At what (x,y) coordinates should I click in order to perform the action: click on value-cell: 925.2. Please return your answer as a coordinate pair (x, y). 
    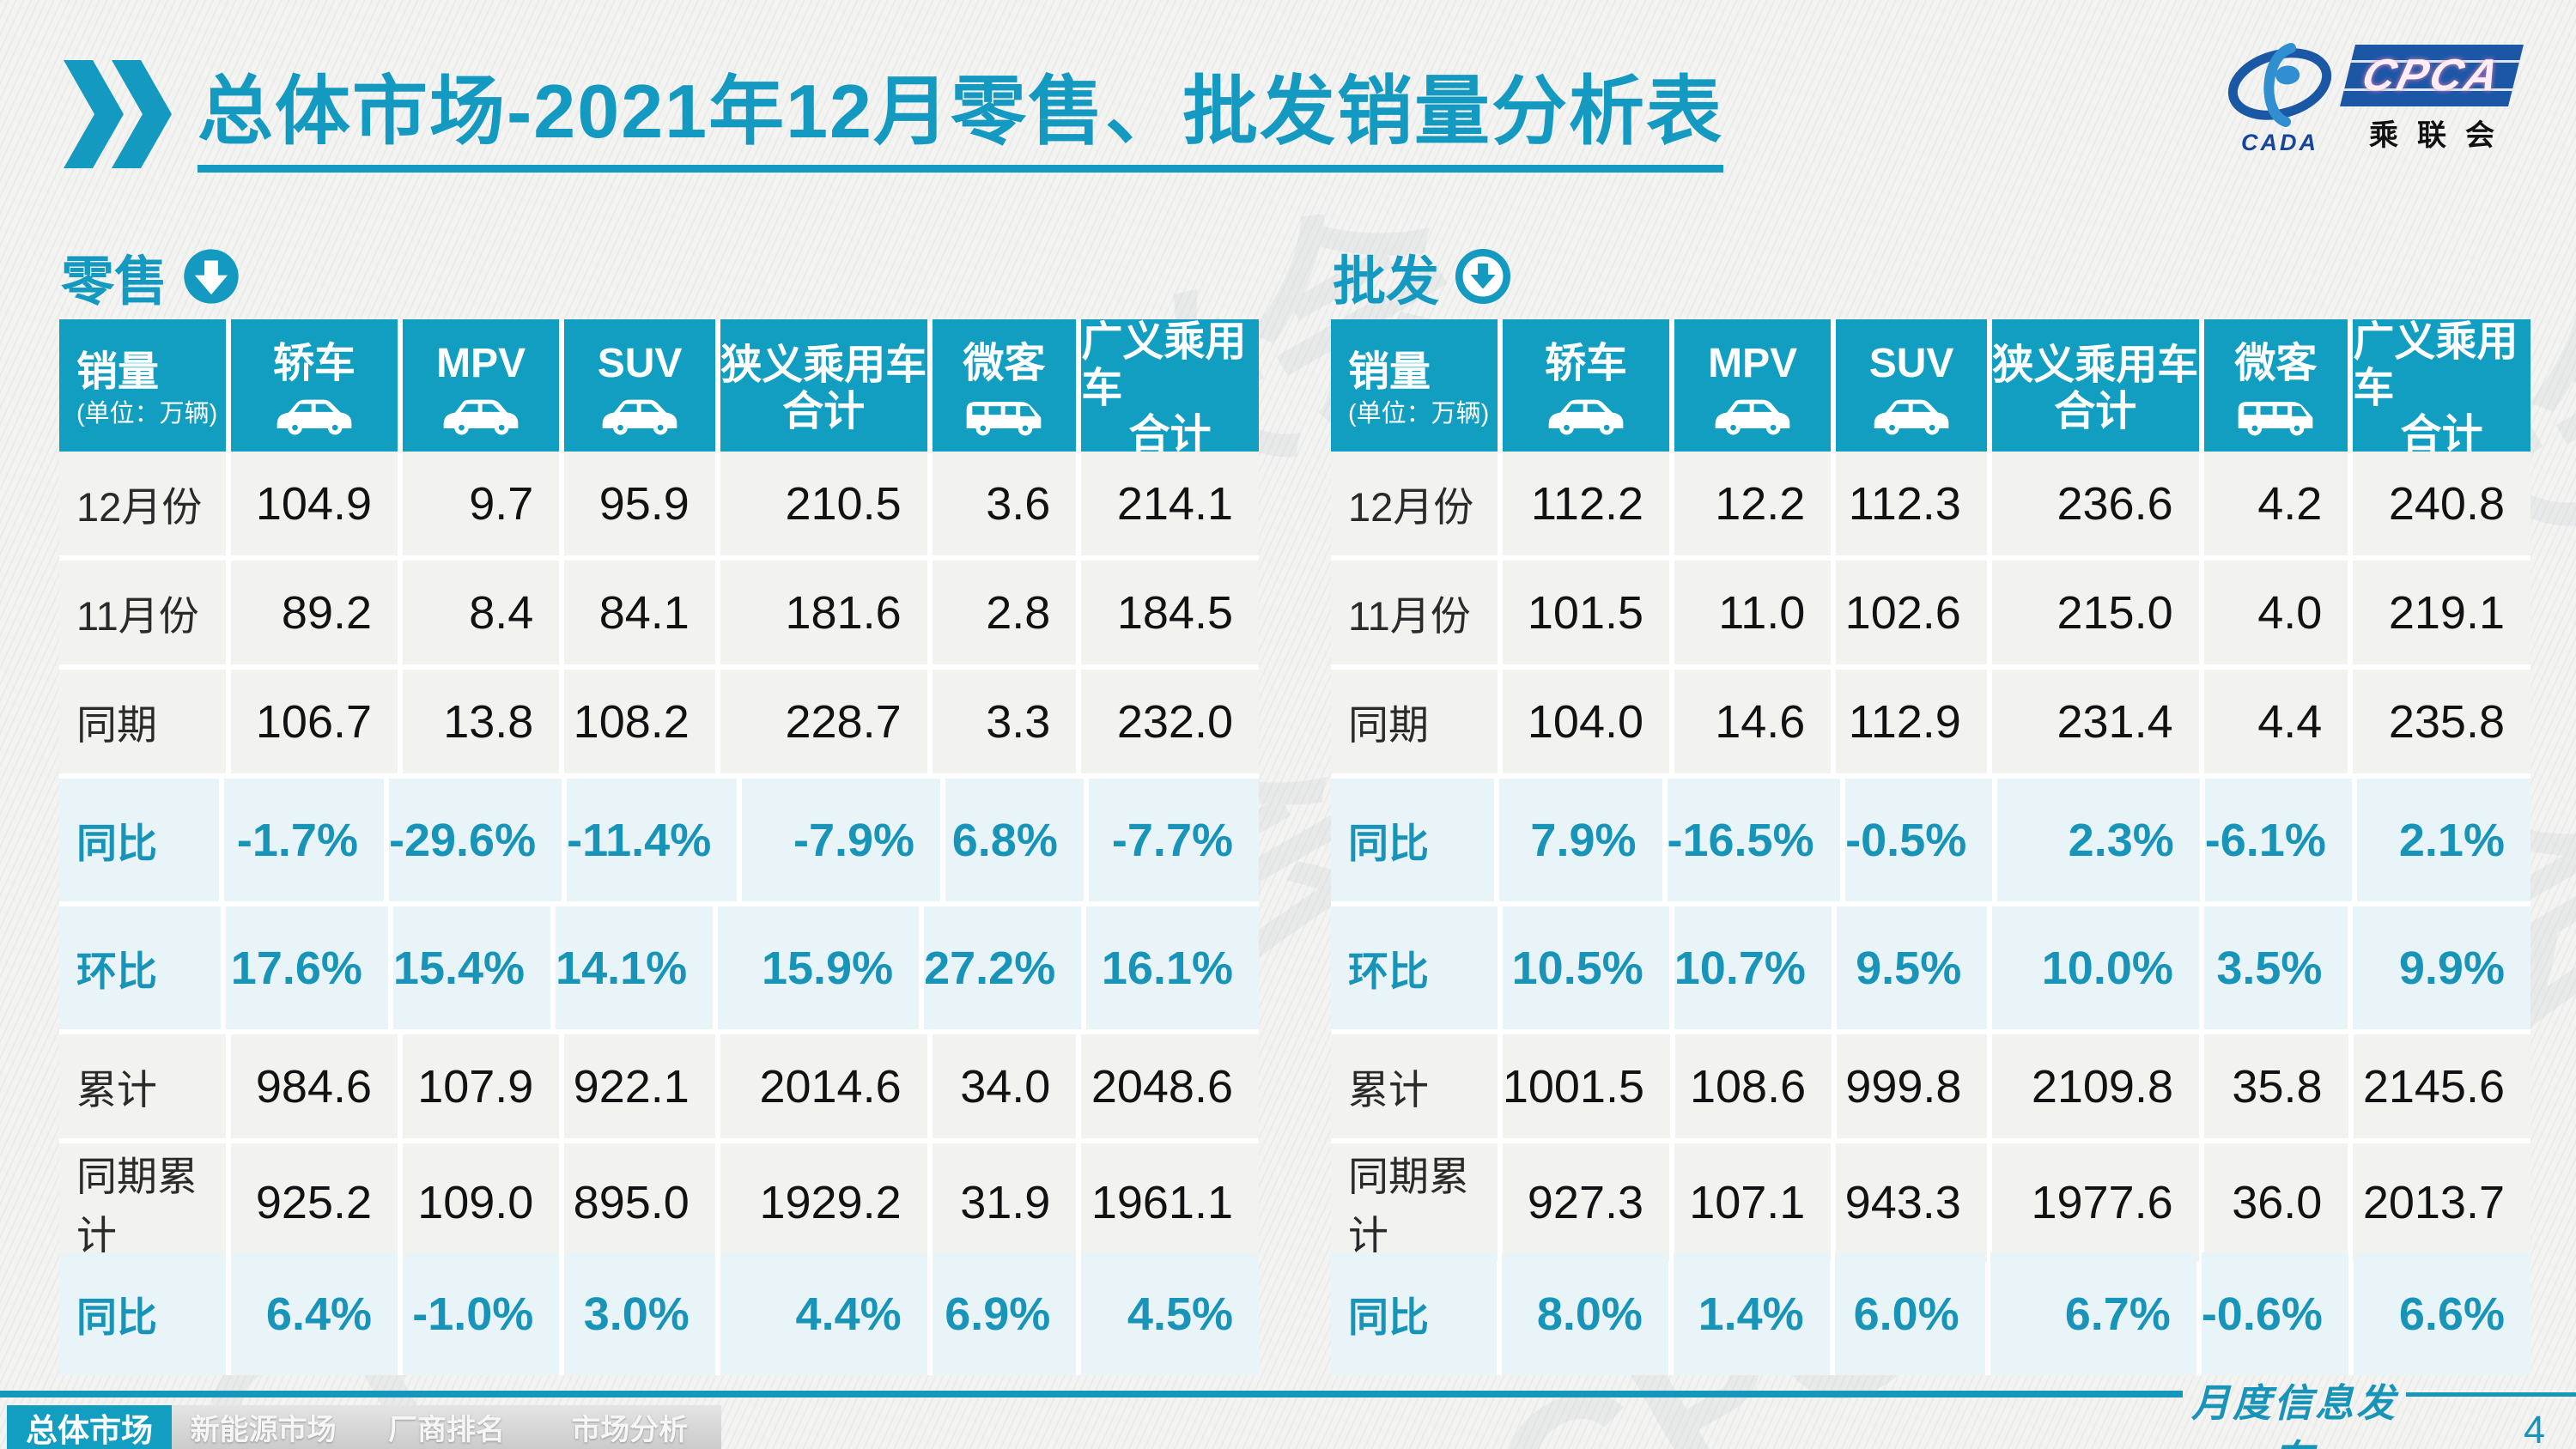
    Looking at the image, I should click on (314, 1202).